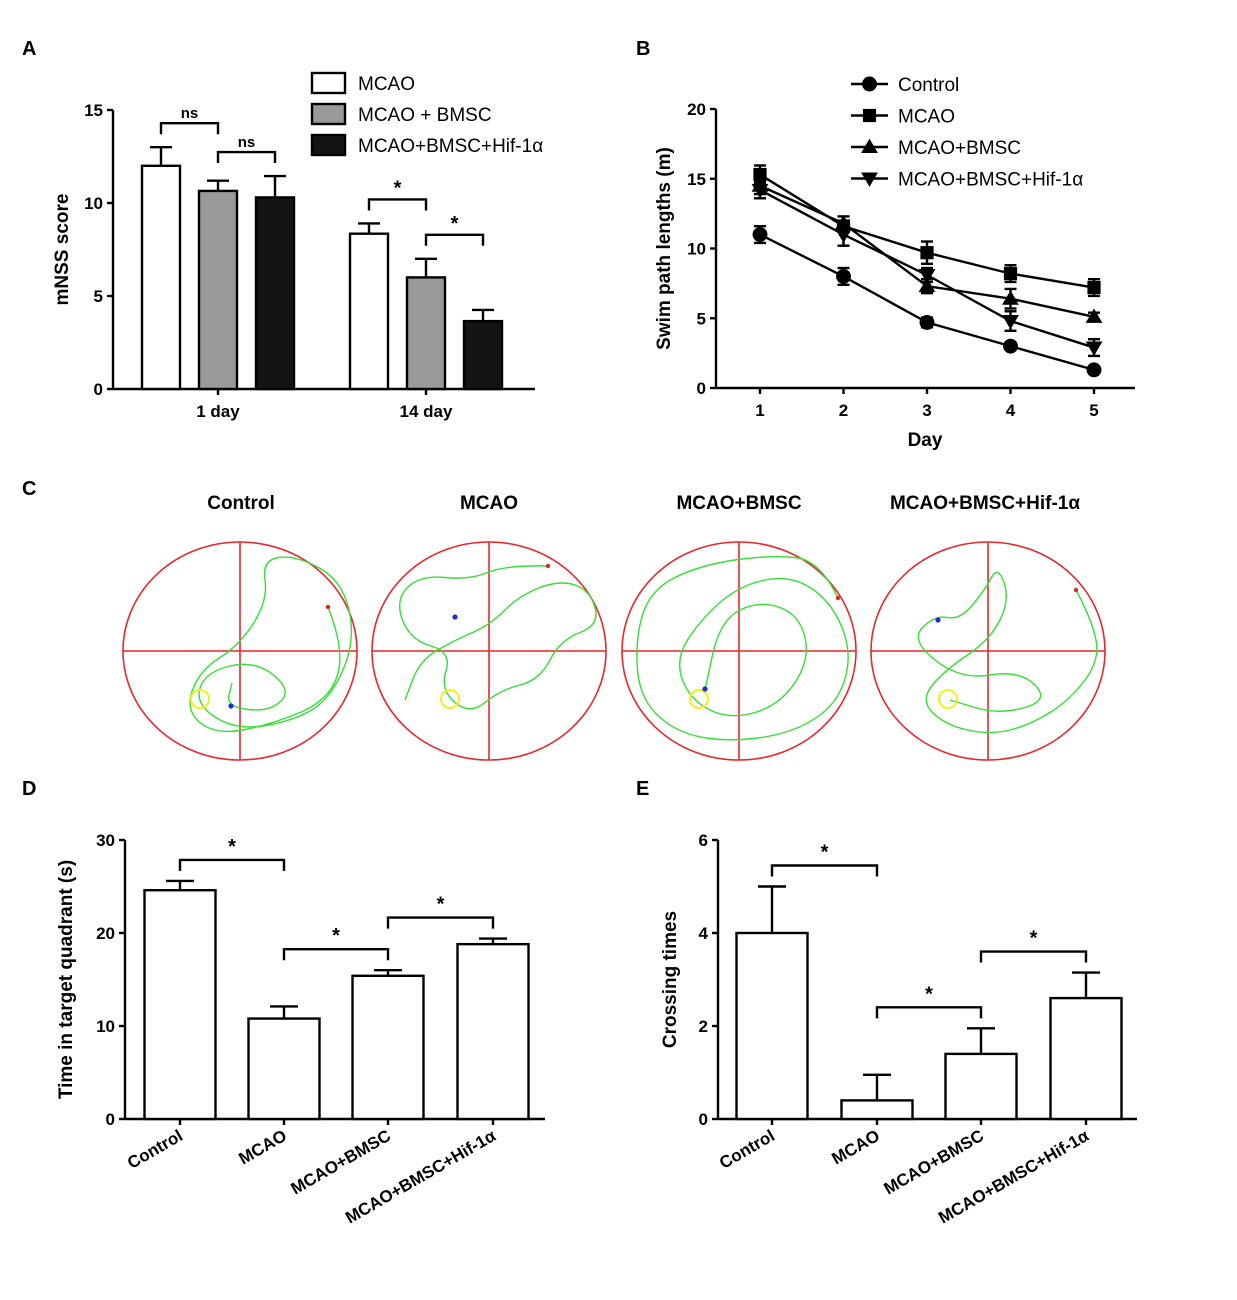 Image resolution: width=1237 pixels, height=1300 pixels. I want to click on b-point-mcao-bmsc-hif-1-day1, so click(760, 191).